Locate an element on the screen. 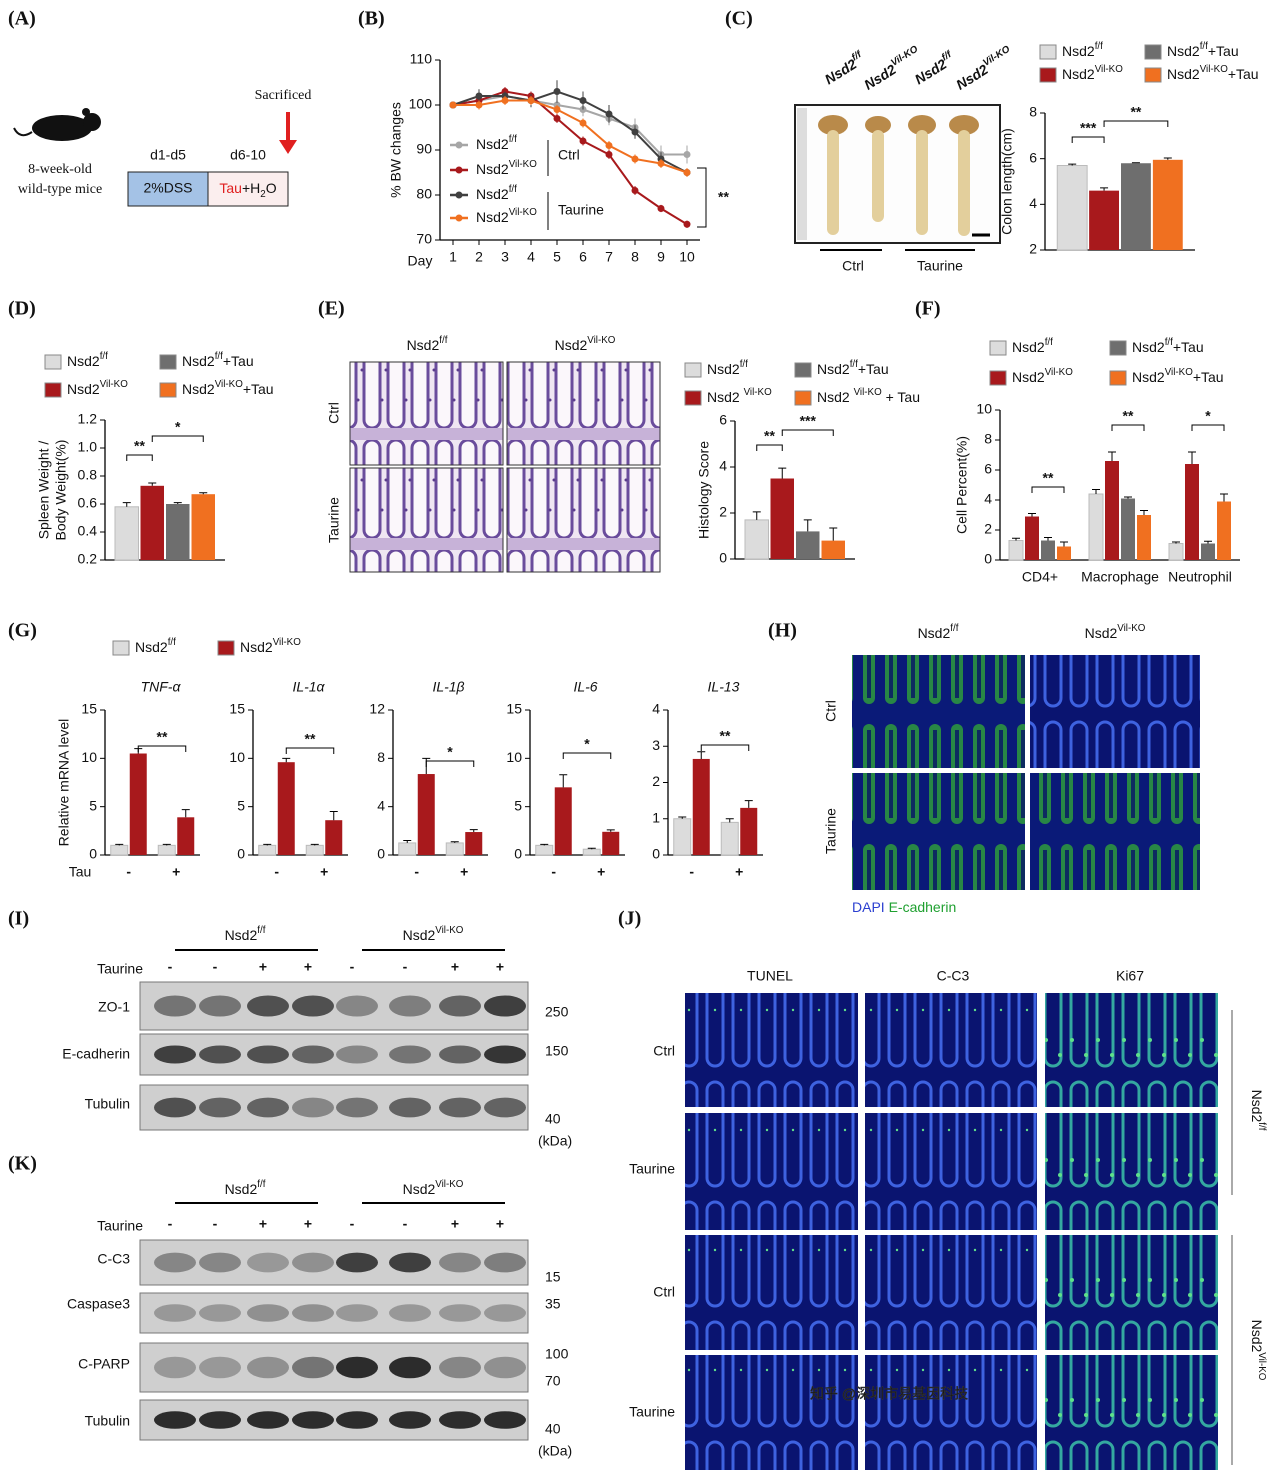 The height and width of the screenshot is (1474, 1269). label: + is located at coordinates (455, 1224).